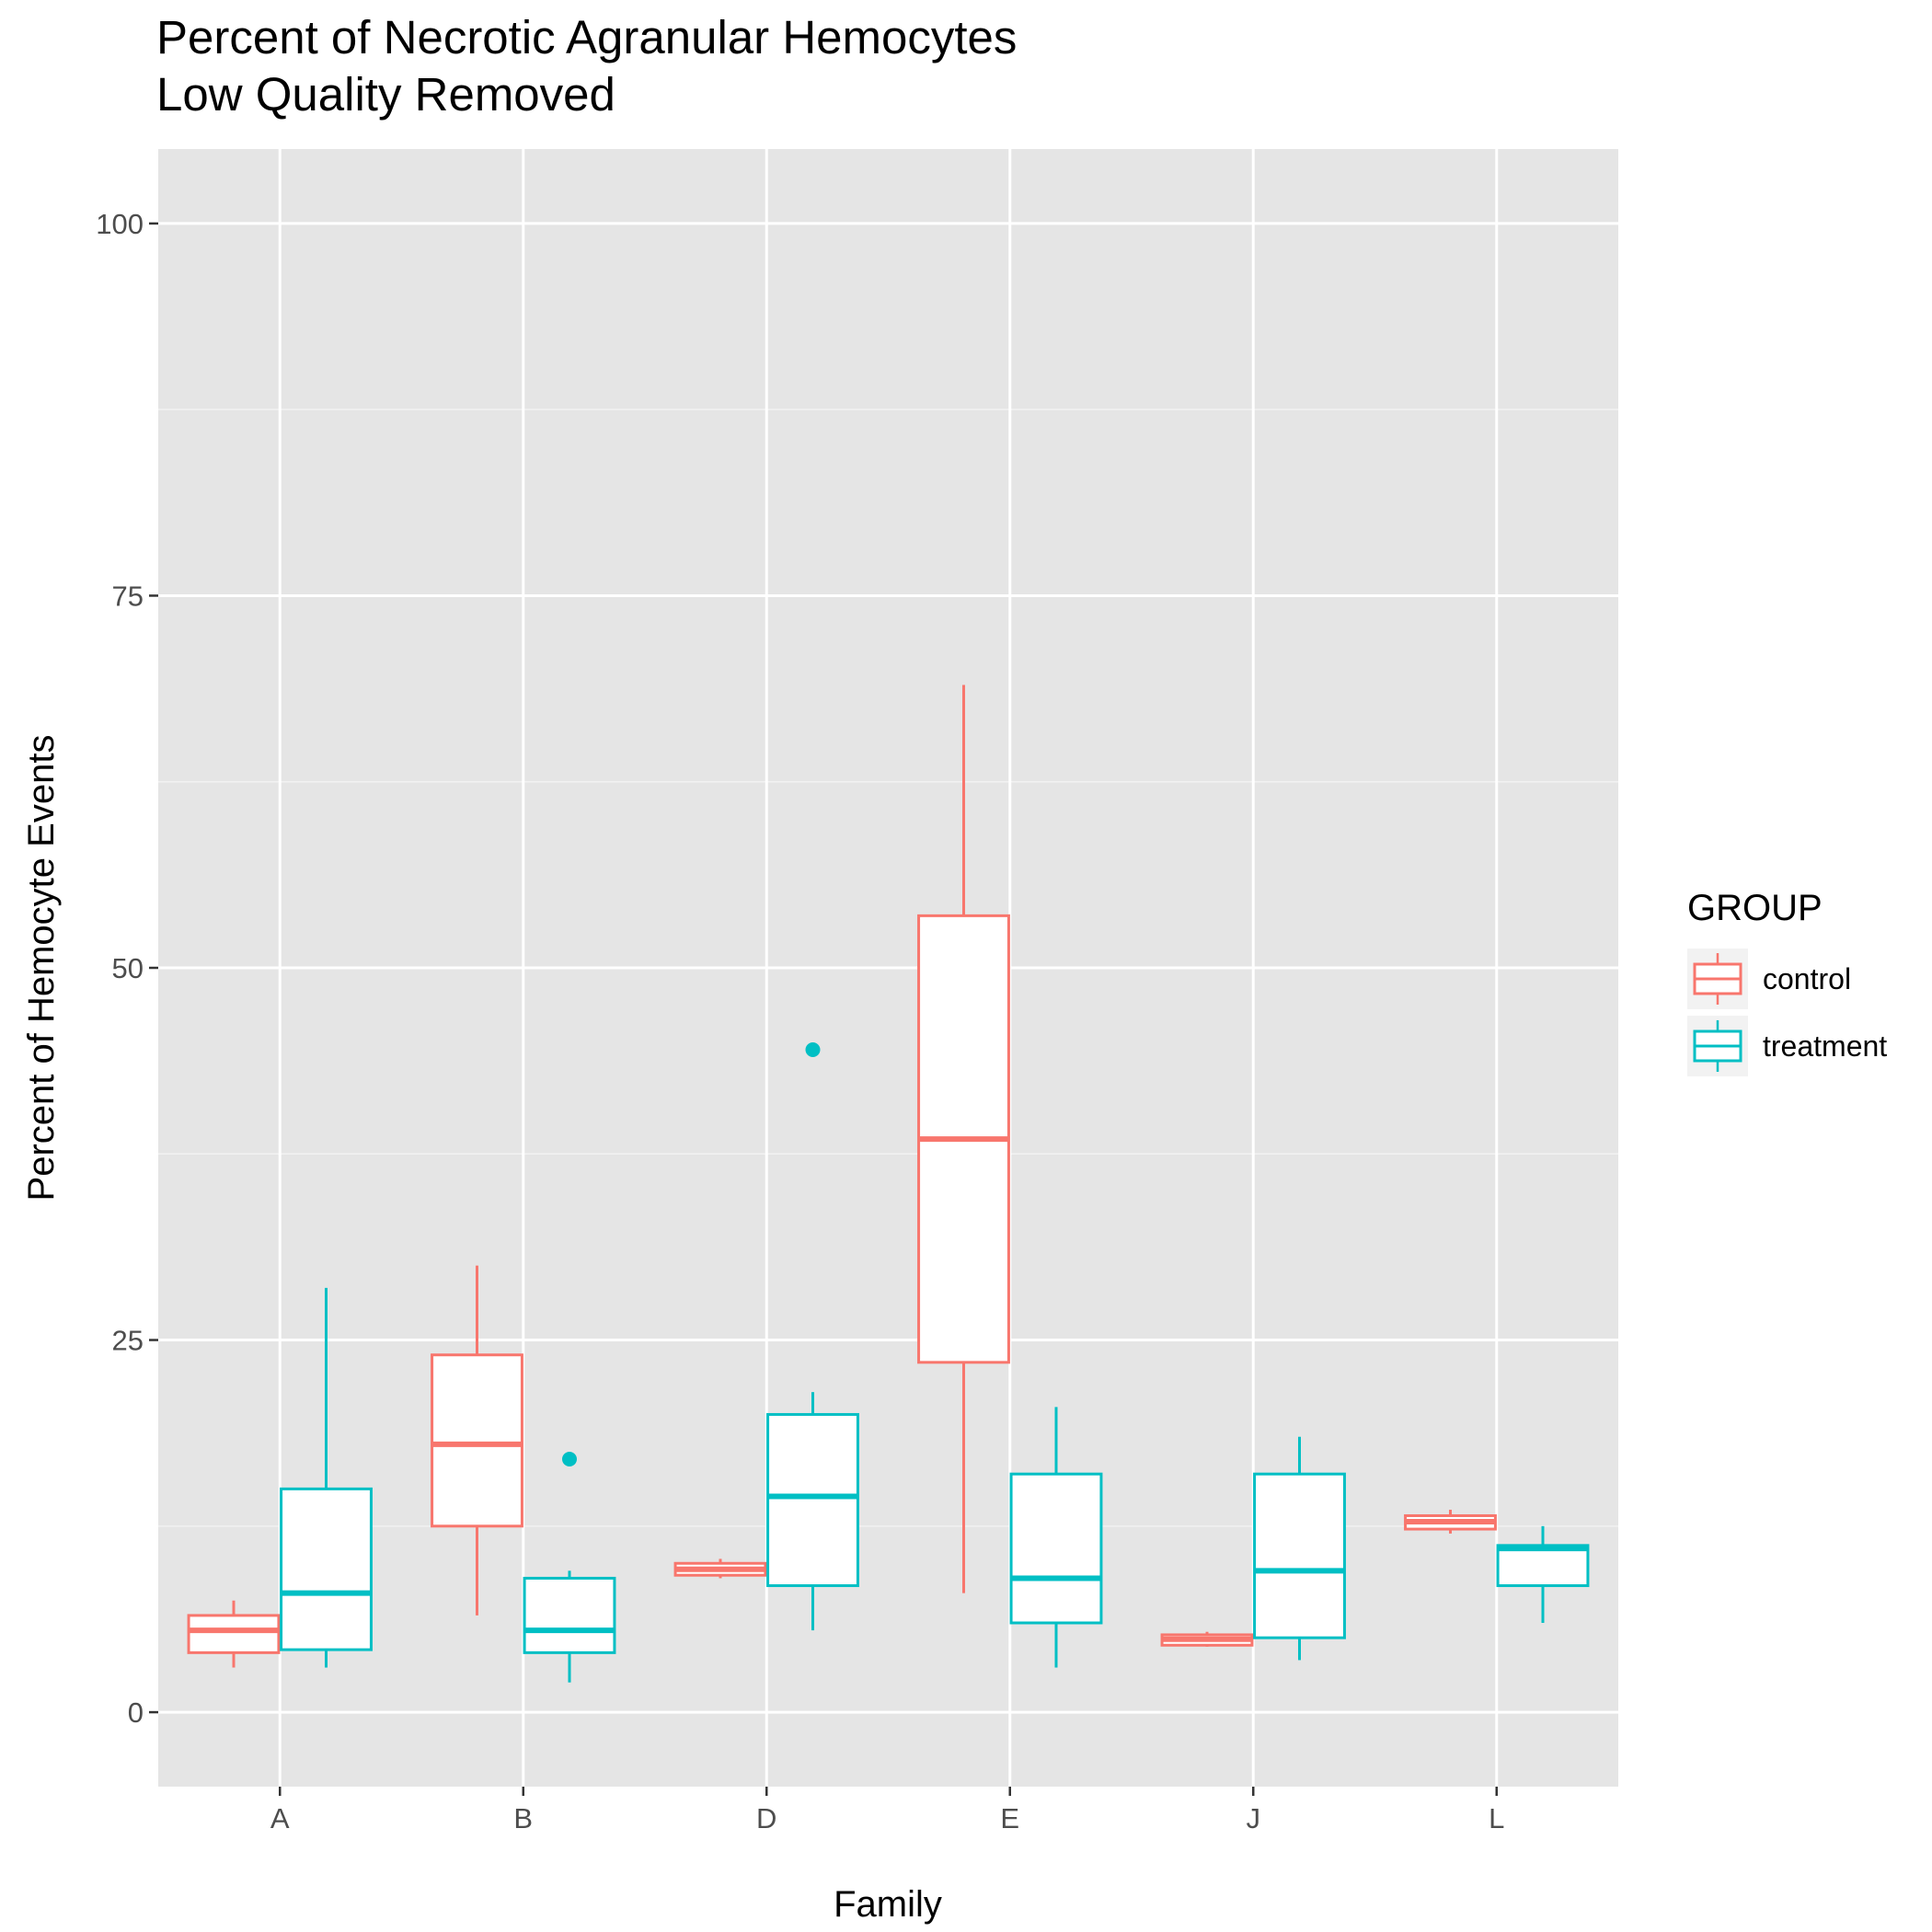 The image size is (1932, 1932). I want to click on box-treatment-A, so click(326, 1477).